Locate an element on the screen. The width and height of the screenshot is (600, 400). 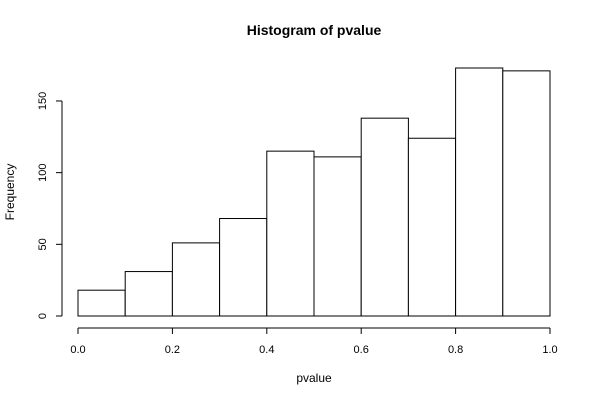
y-tick-label-3: 150 is located at coordinates (43, 101).